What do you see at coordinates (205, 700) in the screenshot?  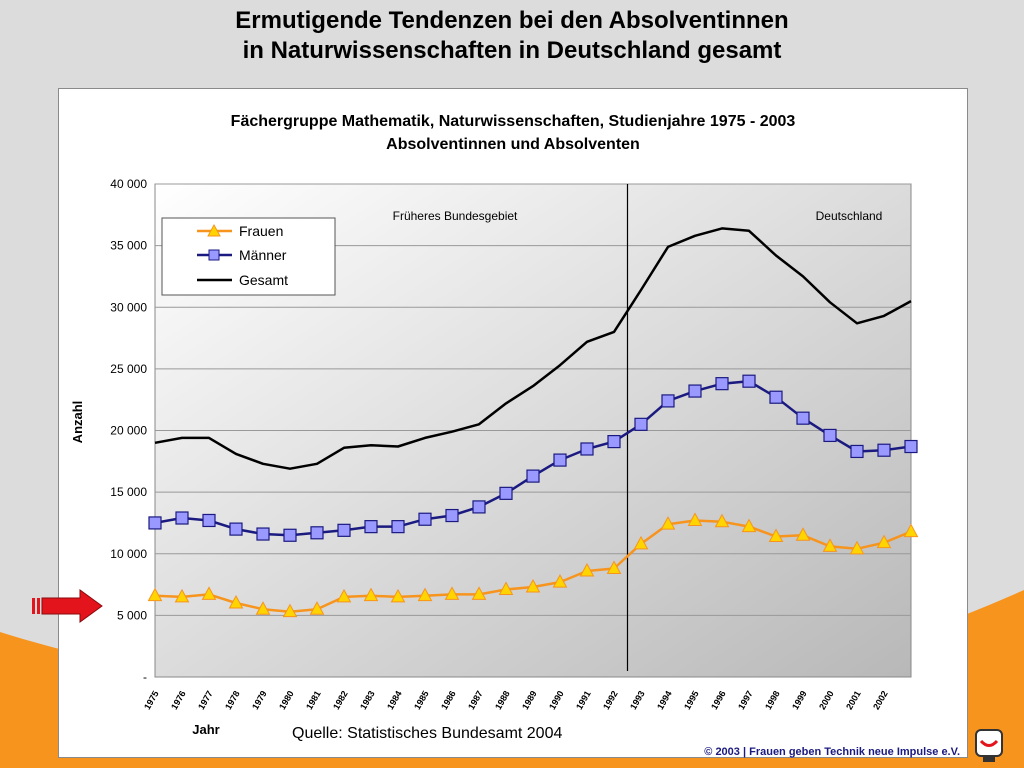 I see `x-tick-label: 1977` at bounding box center [205, 700].